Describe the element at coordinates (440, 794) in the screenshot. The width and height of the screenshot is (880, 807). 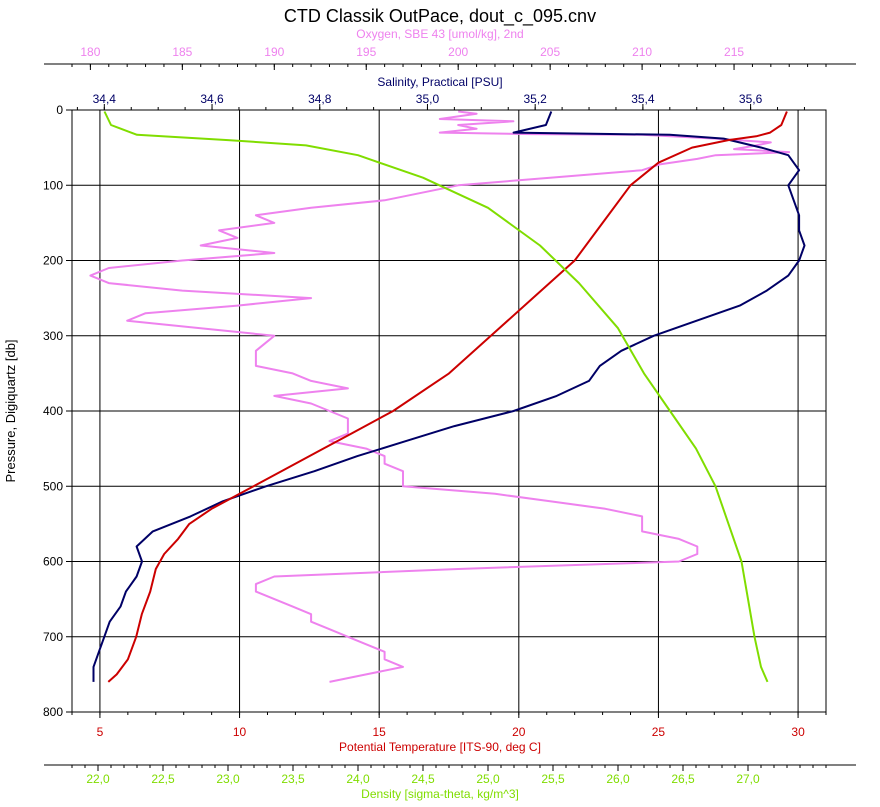
I see `density-axis-label: Density [sigma-theta, kg/m^3]` at that location.